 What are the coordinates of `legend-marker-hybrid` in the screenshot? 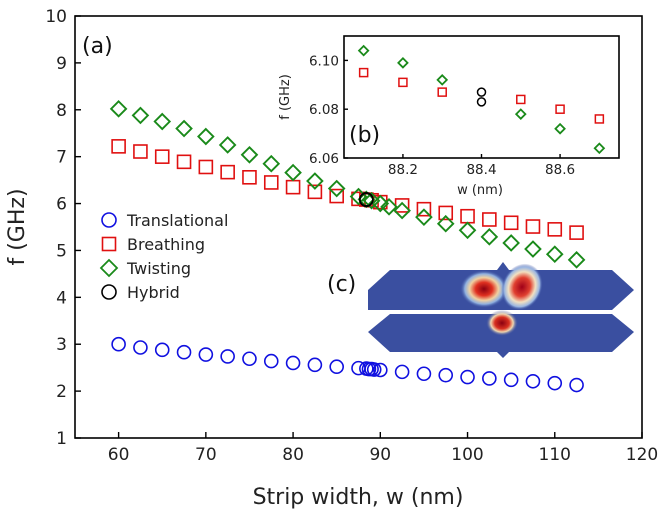 It's located at (109, 292).